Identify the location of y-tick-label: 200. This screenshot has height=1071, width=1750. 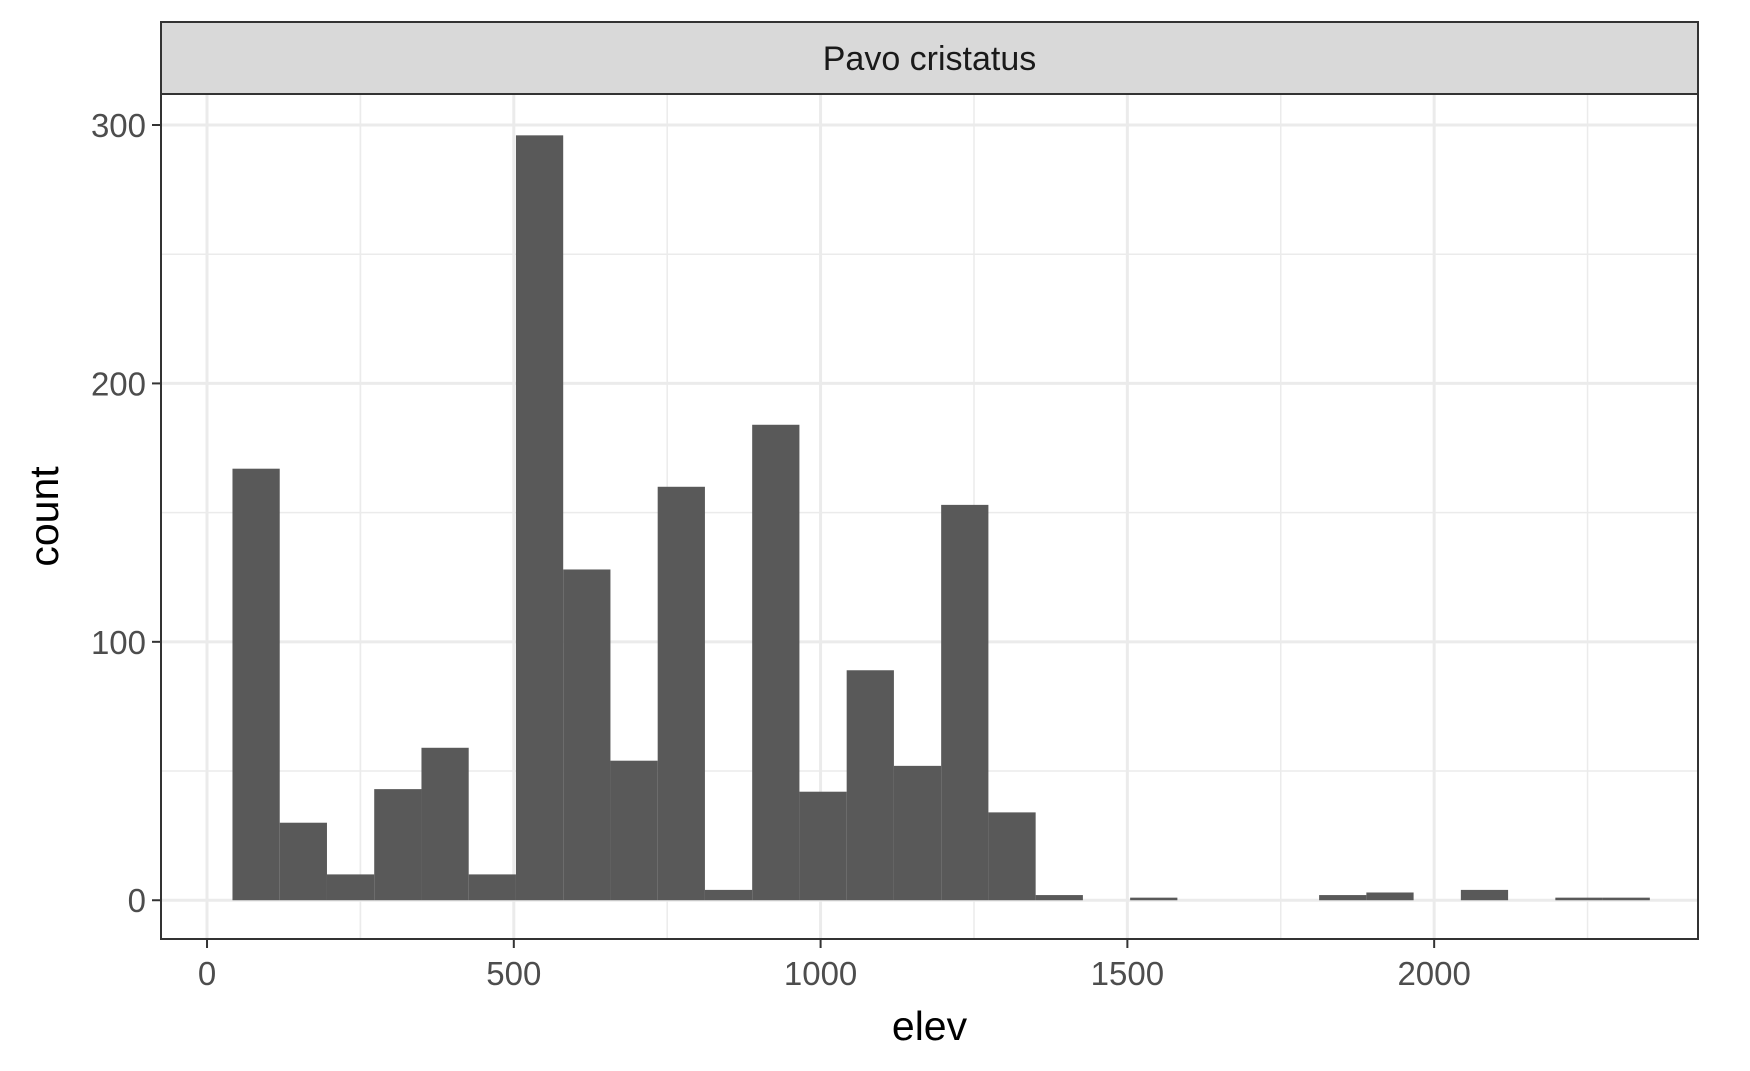
(118, 383).